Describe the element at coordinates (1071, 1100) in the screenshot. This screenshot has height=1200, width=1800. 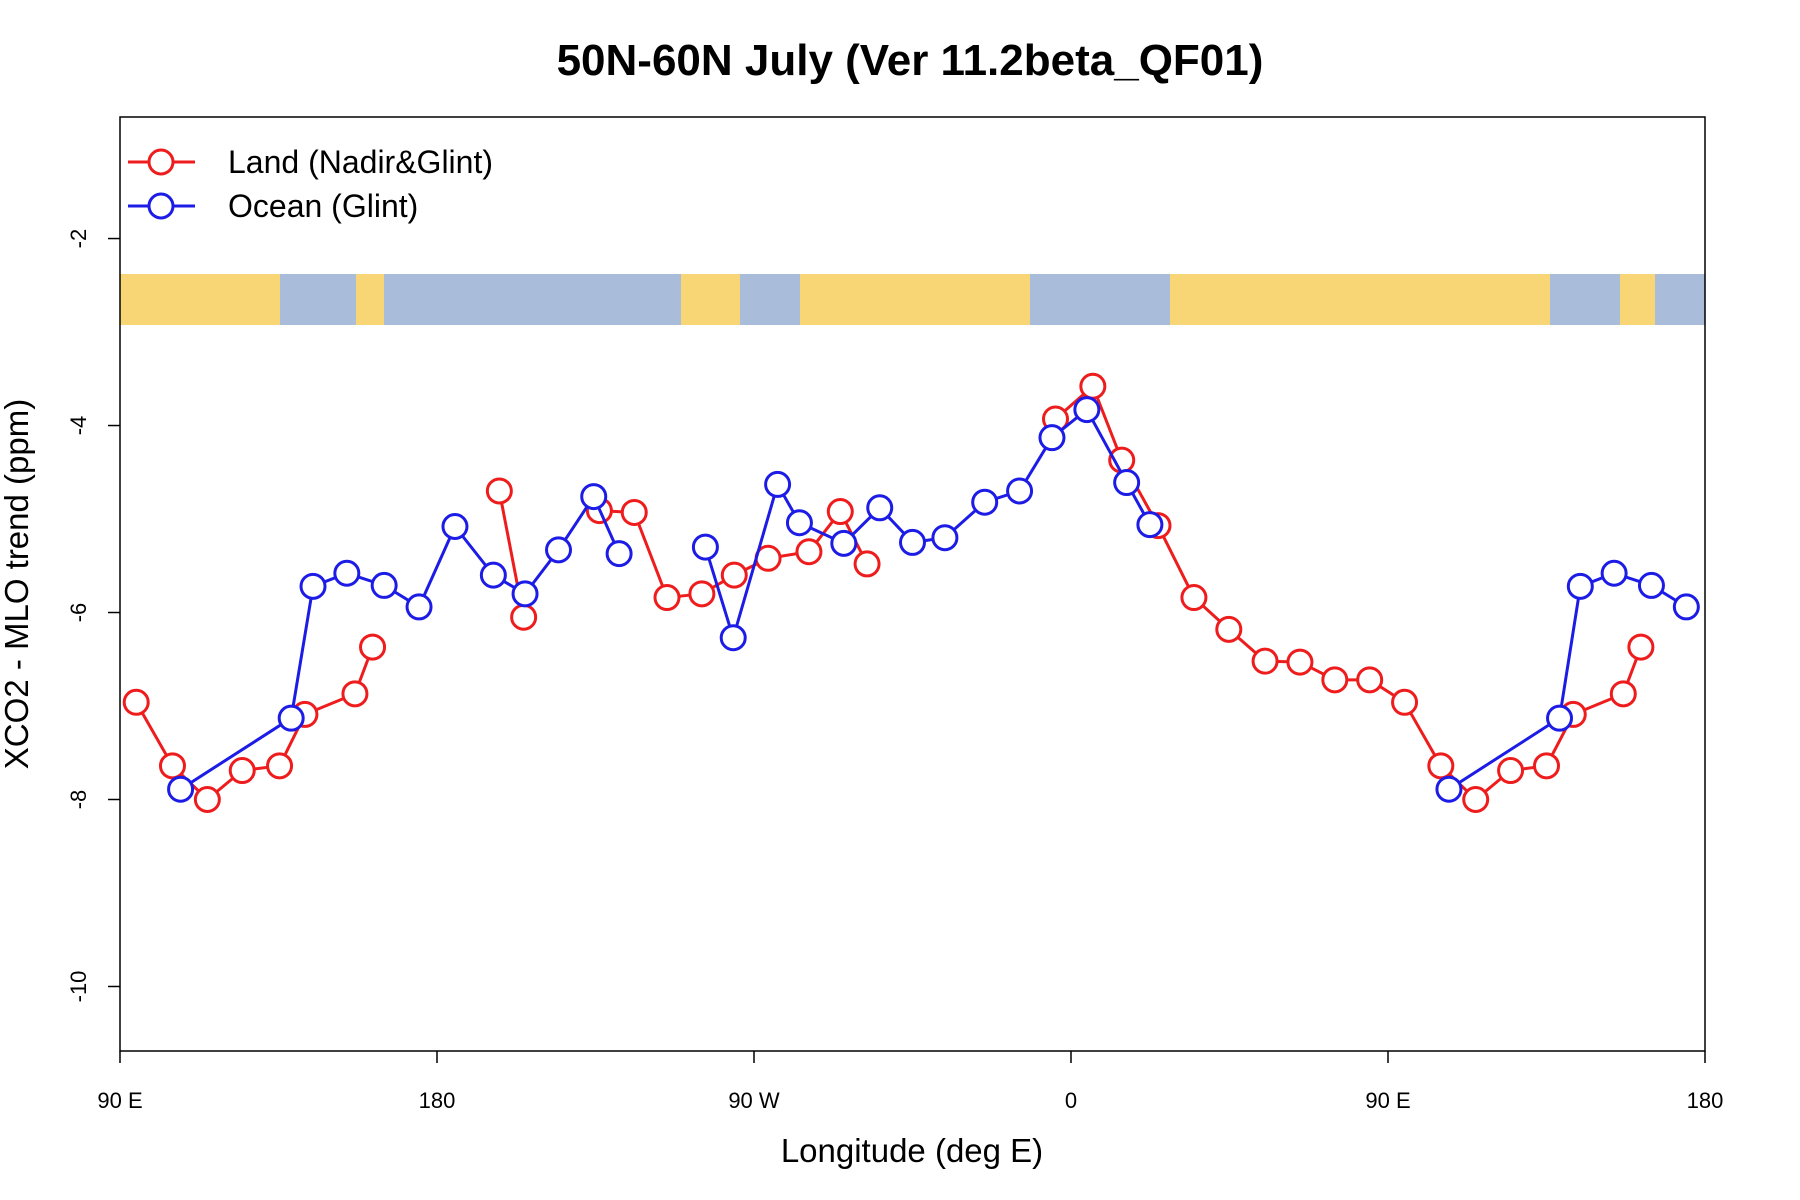
I see `x-tick-label: 0` at that location.